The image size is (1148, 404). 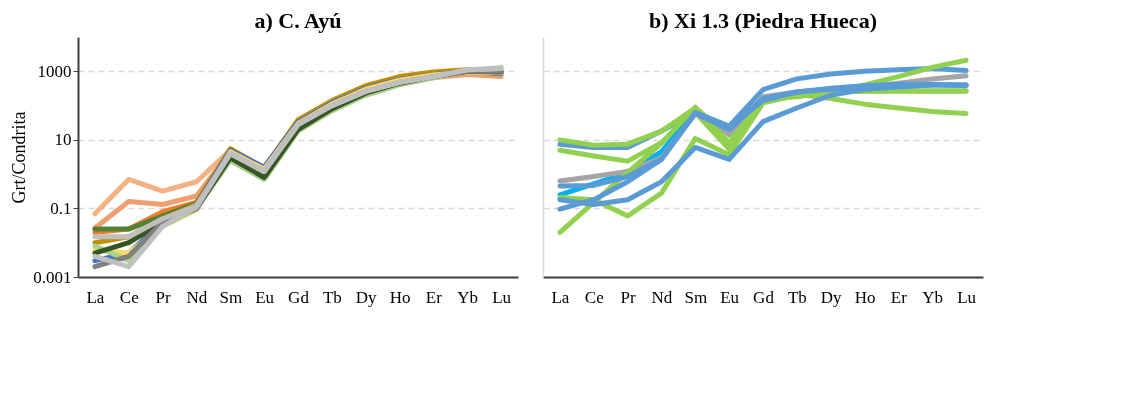 What do you see at coordinates (52, 277) in the screenshot?
I see `y-tick-label: 0.001` at bounding box center [52, 277].